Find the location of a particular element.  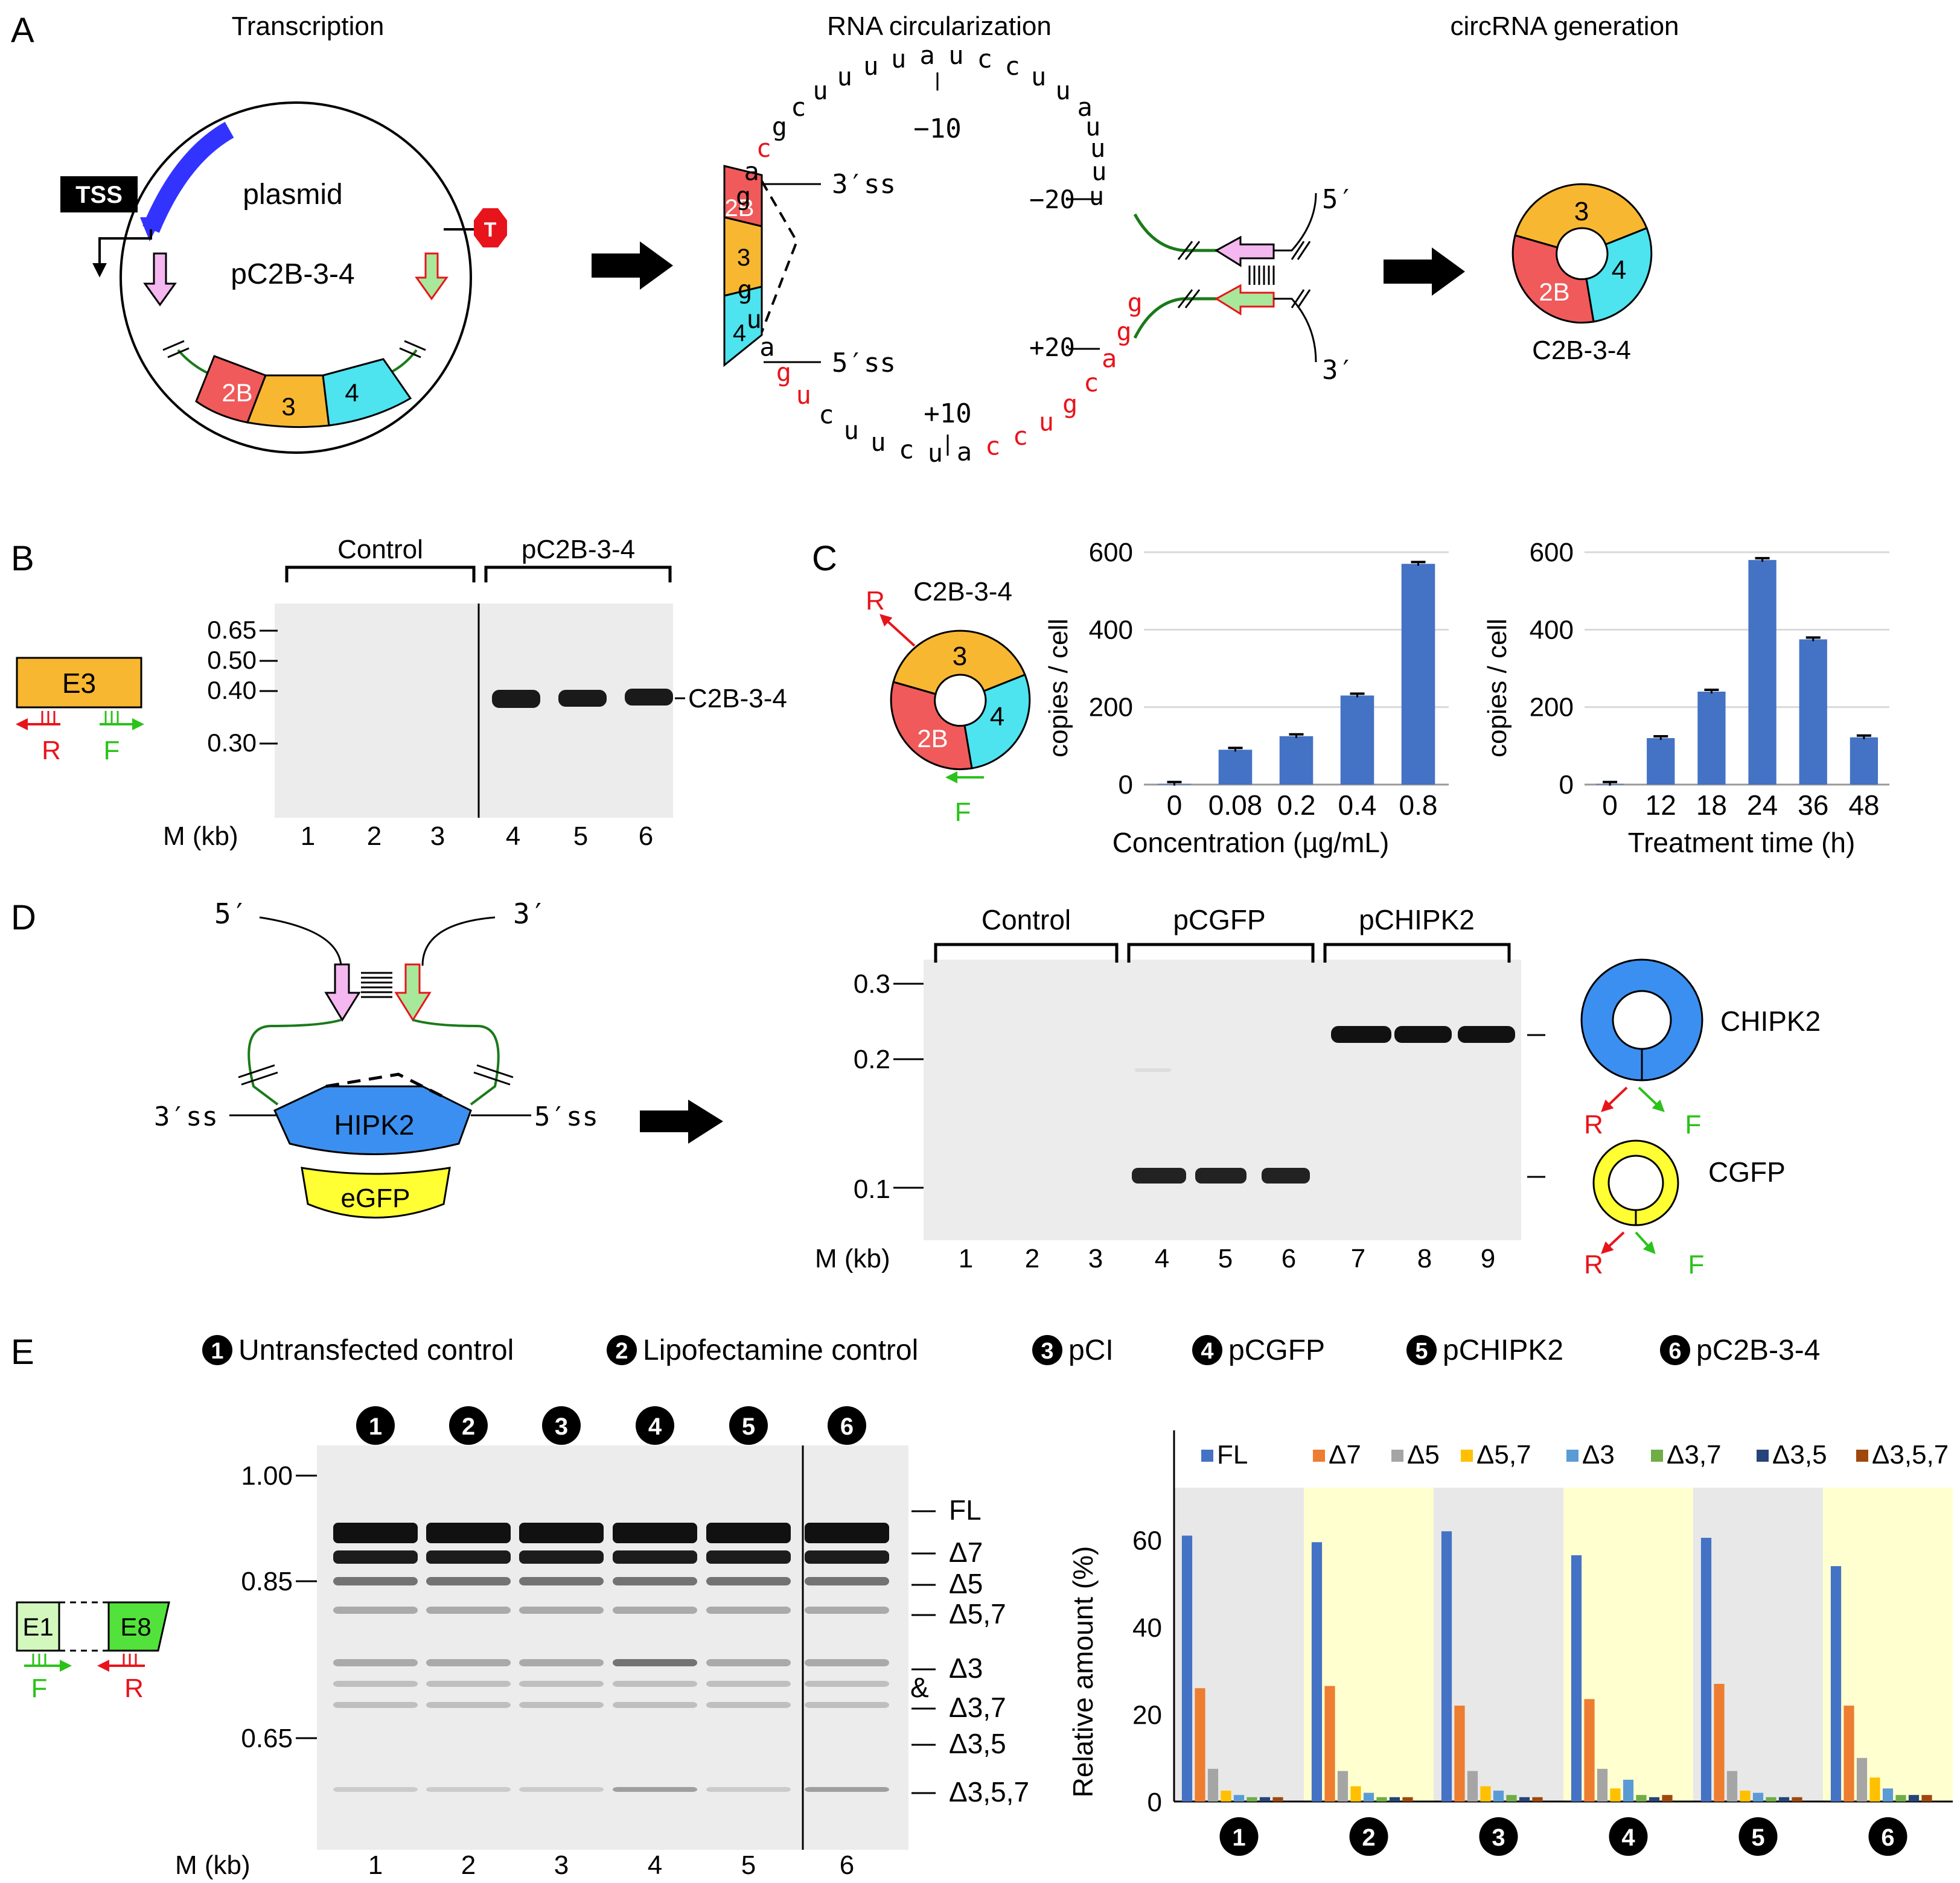

lane-badge-number: 2 is located at coordinates (468, 1426).